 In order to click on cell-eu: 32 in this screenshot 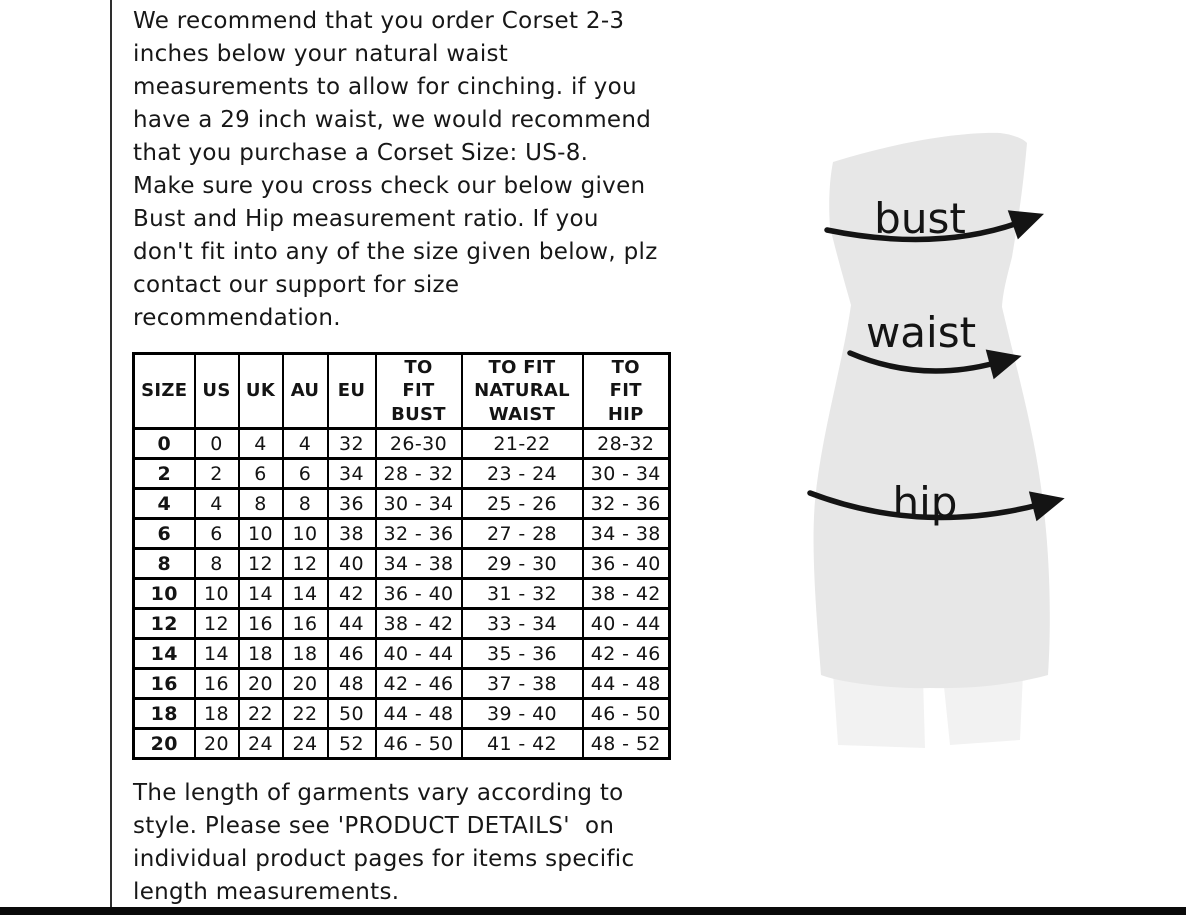, I will do `click(351, 443)`.